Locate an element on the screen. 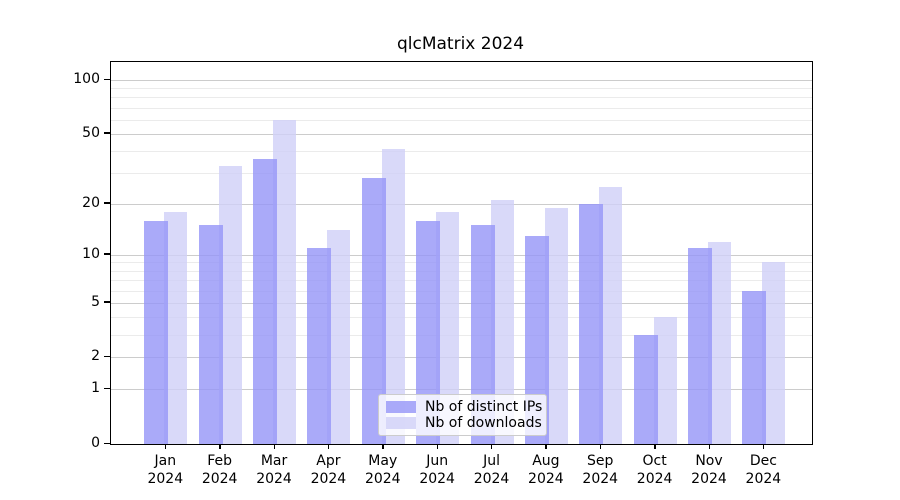  x-tick-label: Jun 2024 is located at coordinates (437, 470).